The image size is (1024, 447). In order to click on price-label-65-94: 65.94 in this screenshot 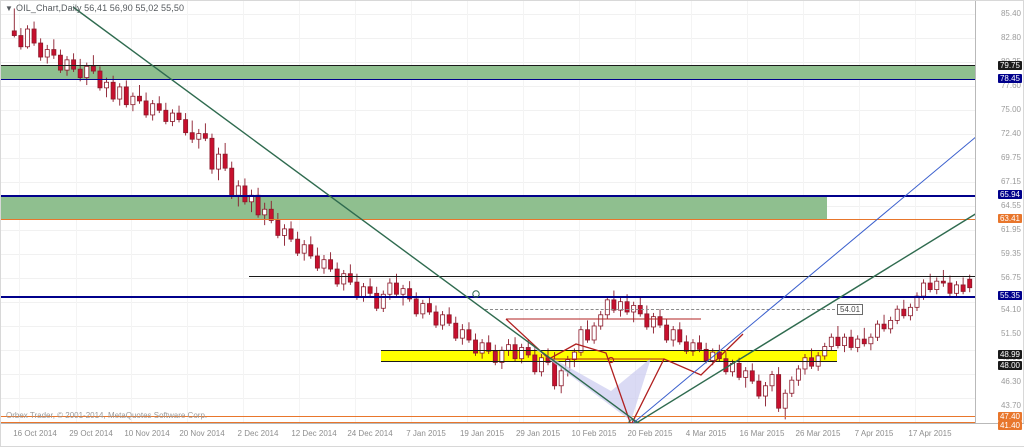, I will do `click(1009, 194)`.